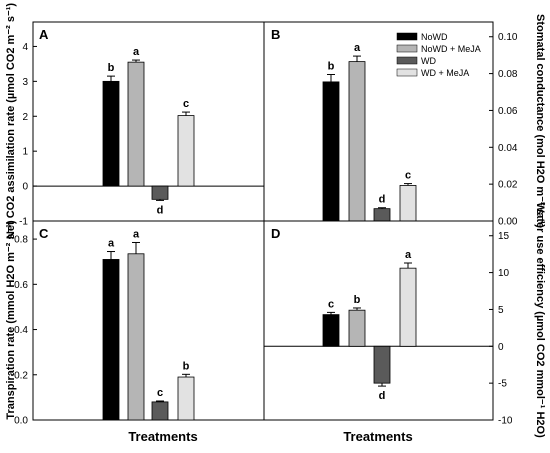 This screenshot has width=550, height=453. Describe the element at coordinates (451, 49) in the screenshot. I see `legend-label-nowd-meja: NoWD + MeJA` at that location.